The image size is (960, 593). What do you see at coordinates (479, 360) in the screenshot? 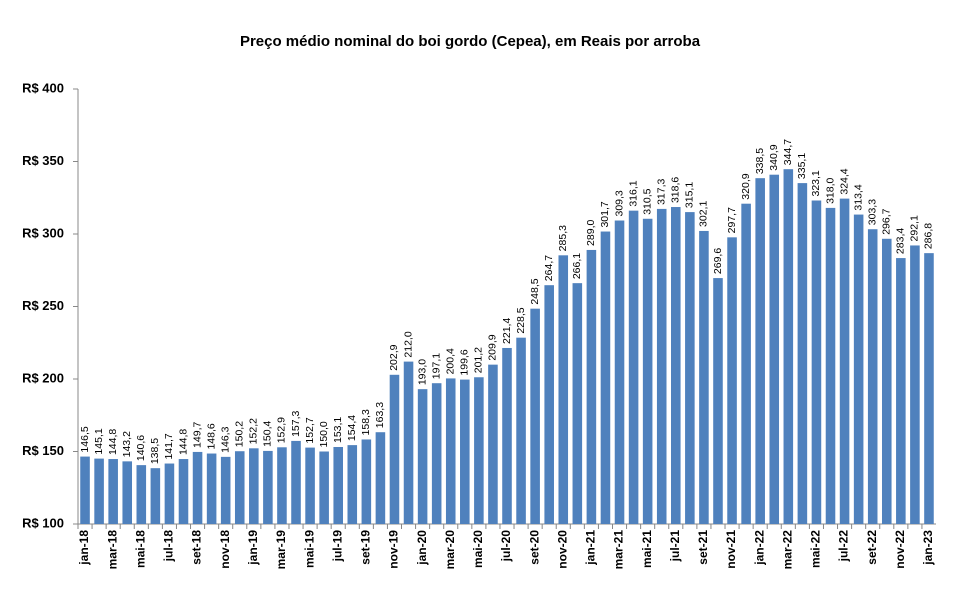
I see `value-label: 201,2` at bounding box center [479, 360].